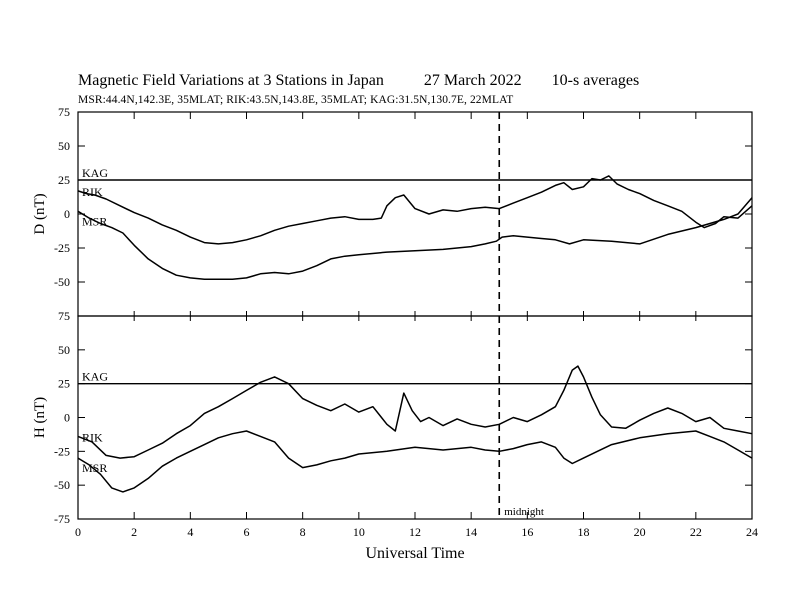 Image resolution: width=792 pixels, height=612 pixels. Describe the element at coordinates (62, 248) in the screenshot. I see `y-tick-label-d-4: -25` at that location.